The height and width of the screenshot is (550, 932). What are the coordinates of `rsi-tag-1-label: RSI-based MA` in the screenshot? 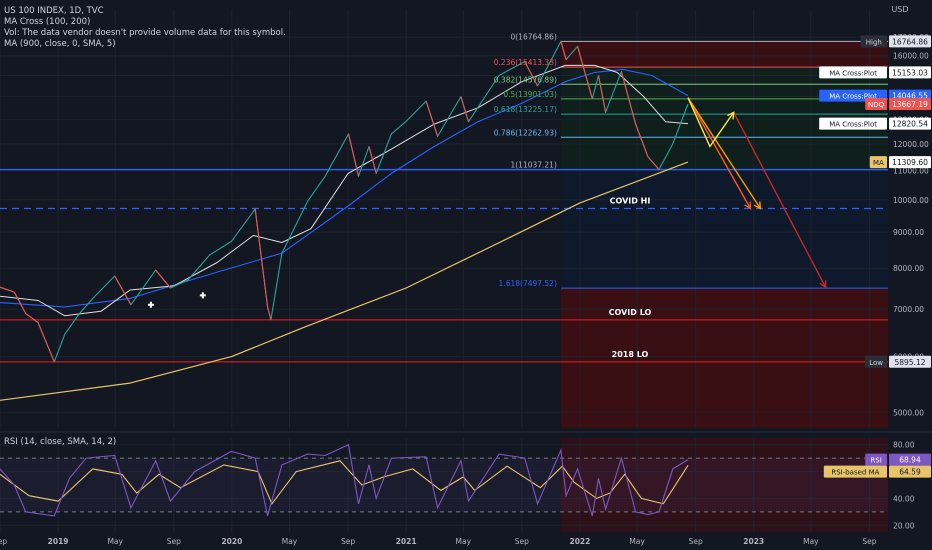 It's located at (855, 473).